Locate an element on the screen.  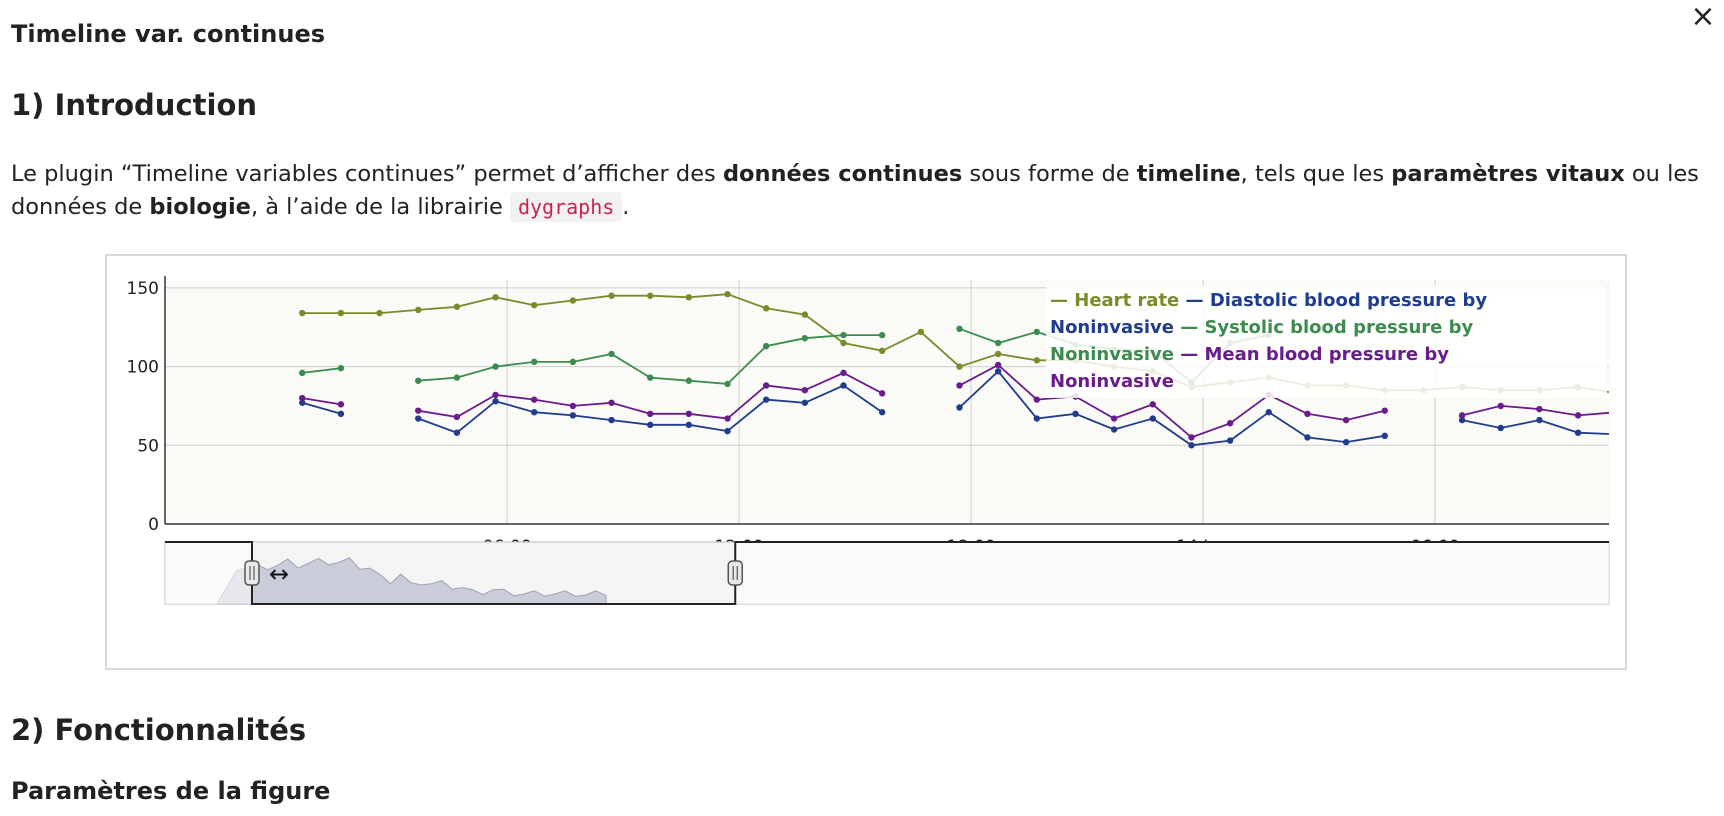
features-heading: 2) Fonctionnalités is located at coordinates (159, 730).